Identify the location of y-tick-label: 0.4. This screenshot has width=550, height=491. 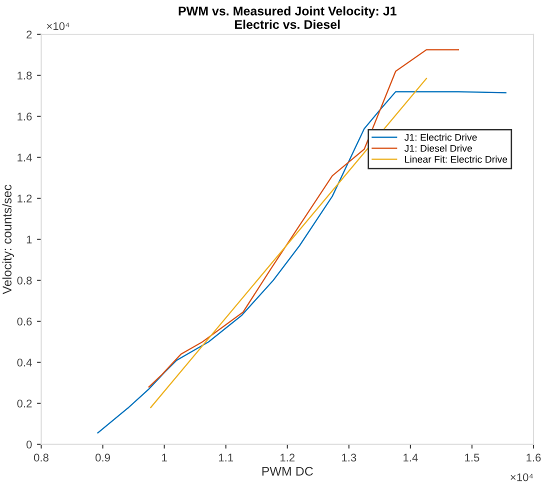
(24, 362).